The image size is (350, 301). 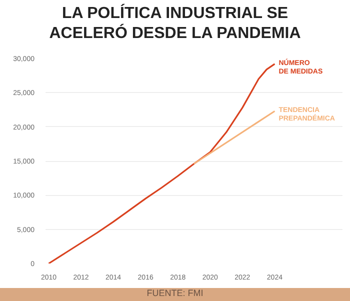 What do you see at coordinates (175, 294) in the screenshot?
I see `source-note: FUENTE: FMI` at bounding box center [175, 294].